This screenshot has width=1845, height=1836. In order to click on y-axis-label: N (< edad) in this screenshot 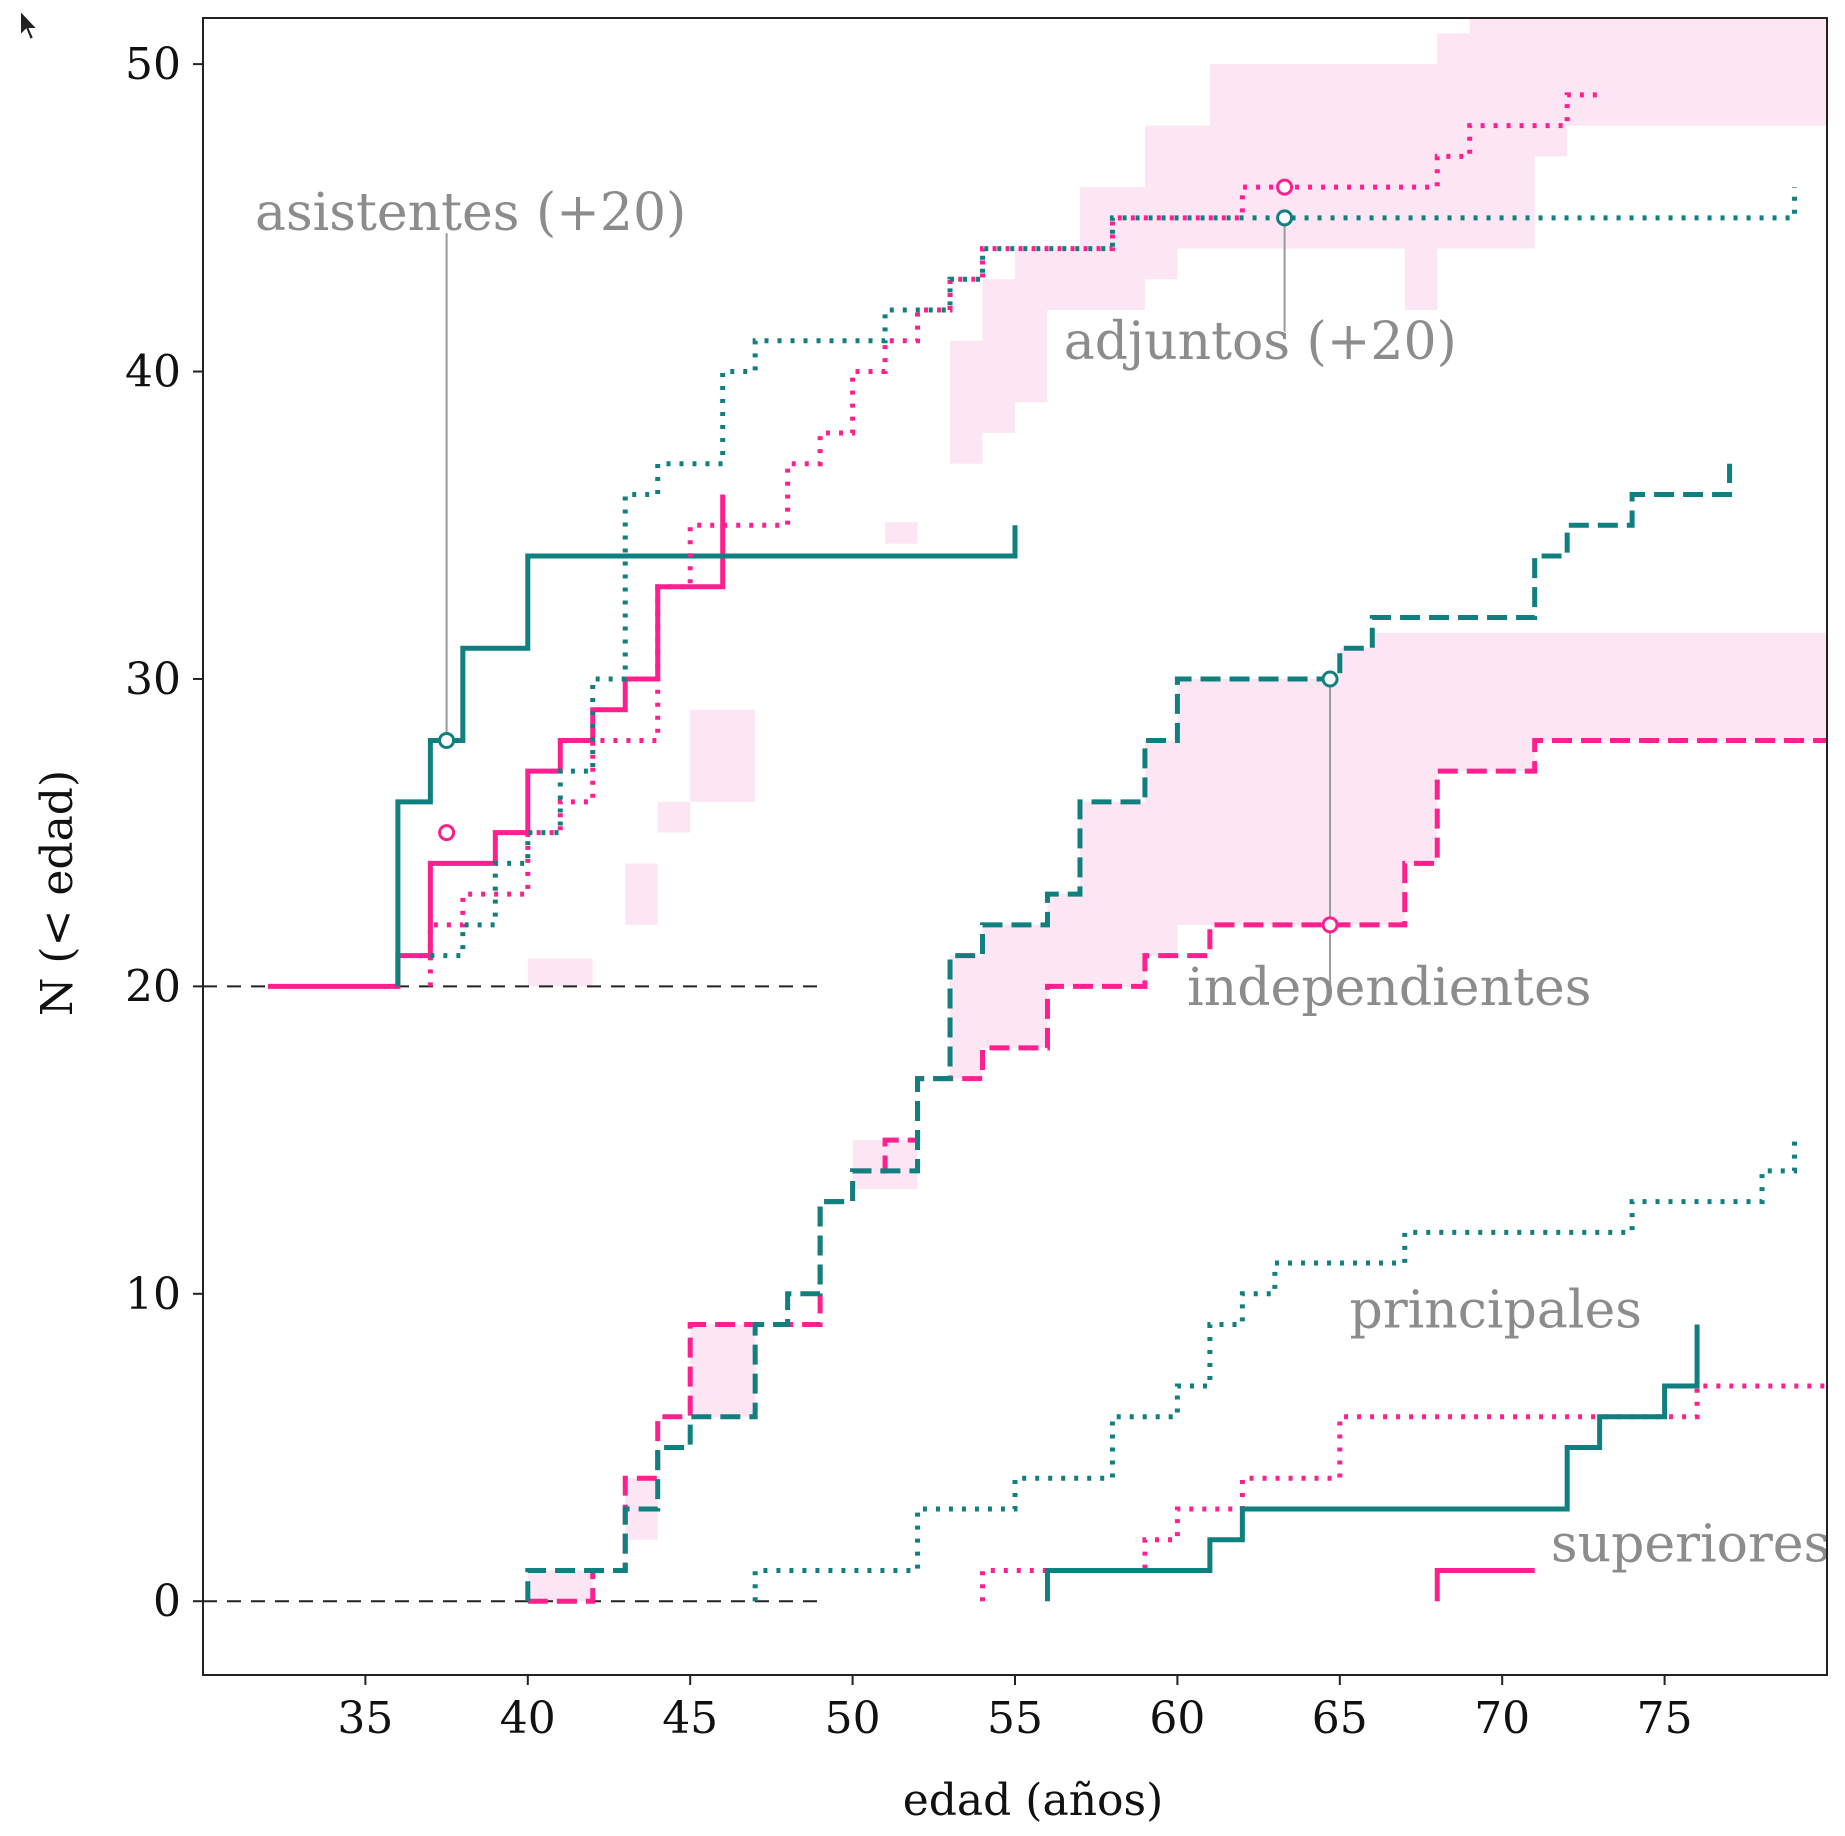, I will do `click(57, 893)`.